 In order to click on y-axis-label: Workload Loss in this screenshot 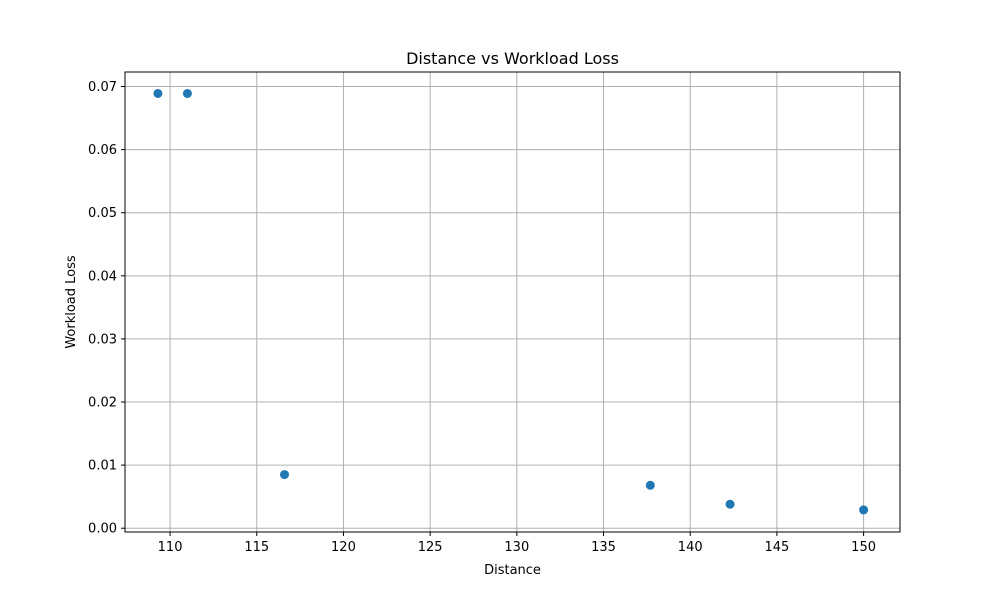, I will do `click(71, 302)`.